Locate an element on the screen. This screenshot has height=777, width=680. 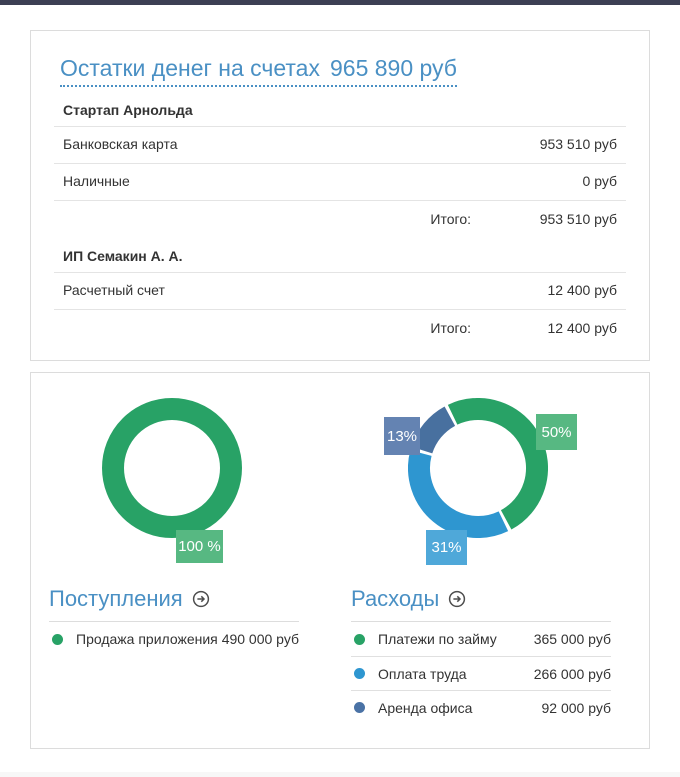
account-group-name: ИП Семакин А. А. is located at coordinates (123, 256).